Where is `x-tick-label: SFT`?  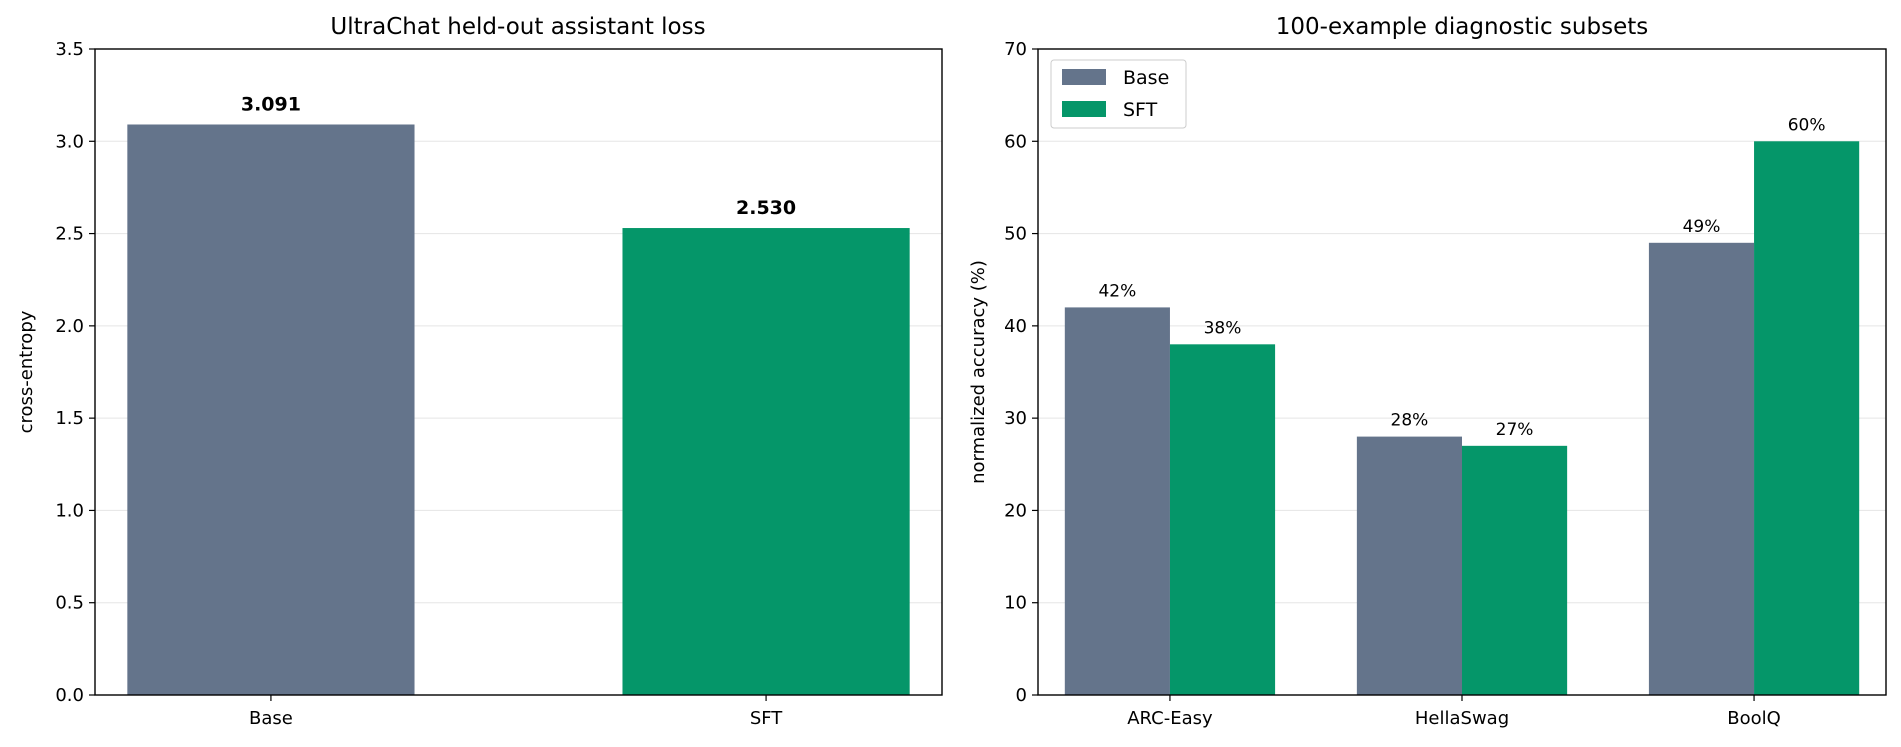 x-tick-label: SFT is located at coordinates (766, 718).